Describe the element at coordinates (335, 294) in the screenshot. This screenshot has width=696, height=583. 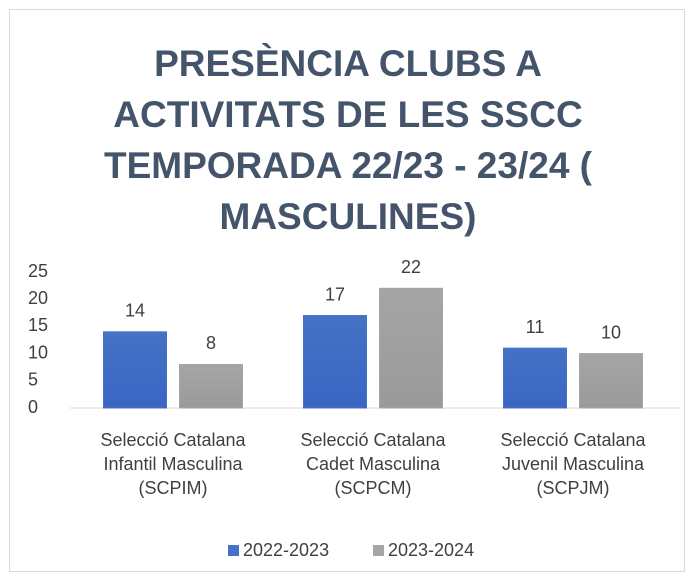
I see `data-label: 17` at that location.